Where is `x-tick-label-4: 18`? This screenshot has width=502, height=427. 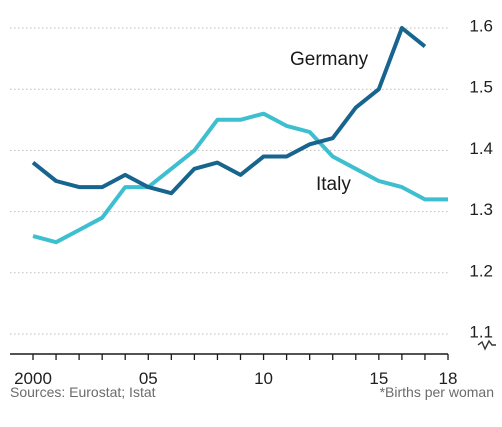
x-tick-label-4: 18 is located at coordinates (448, 378).